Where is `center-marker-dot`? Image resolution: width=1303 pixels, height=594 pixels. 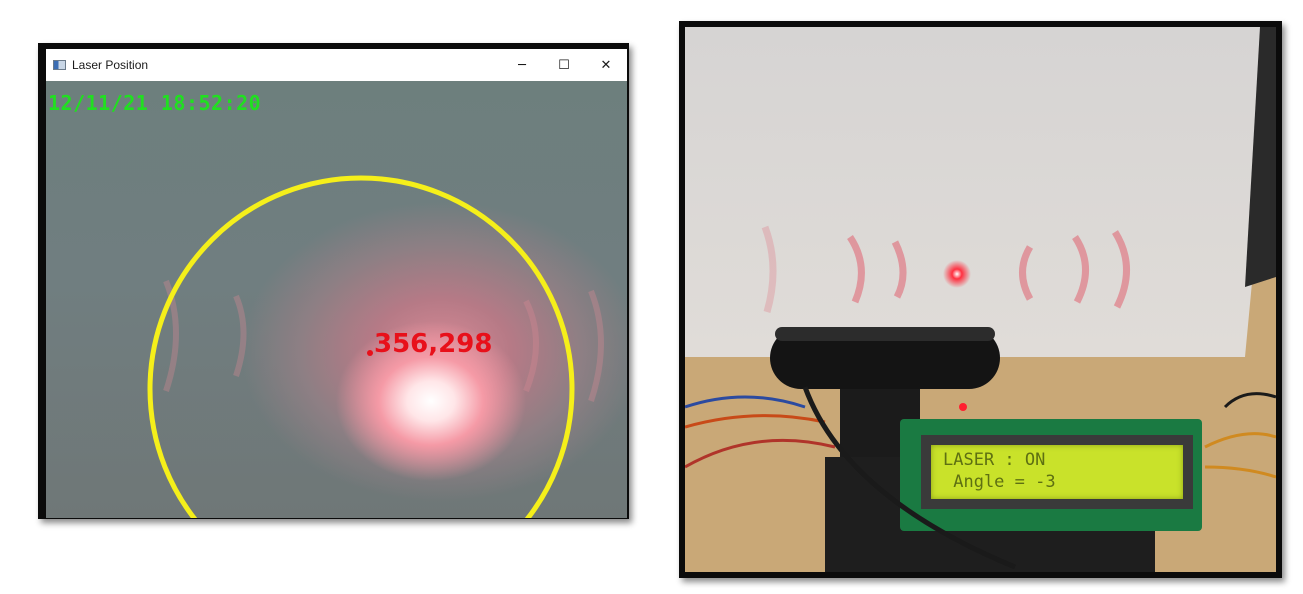
center-marker-dot is located at coordinates (370, 353).